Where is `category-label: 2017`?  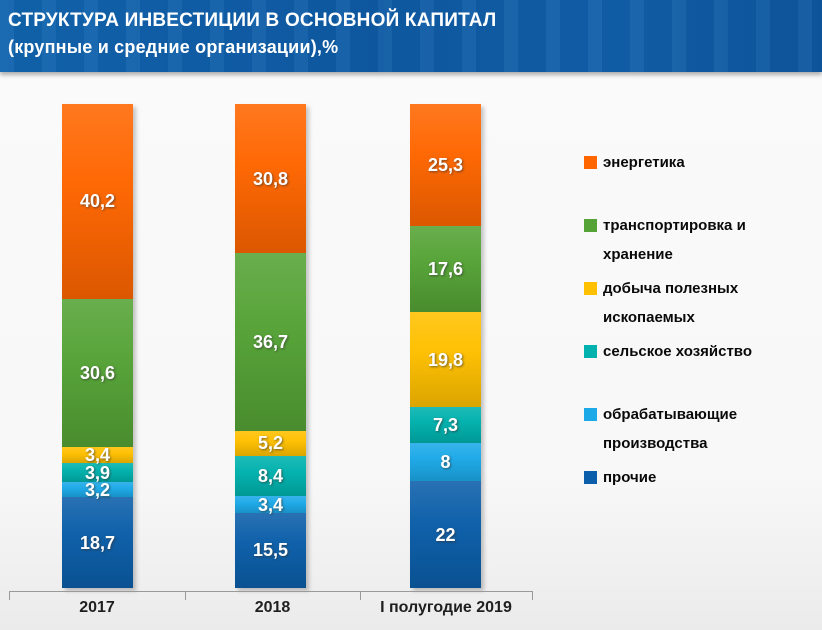
category-label: 2017 is located at coordinates (97, 607).